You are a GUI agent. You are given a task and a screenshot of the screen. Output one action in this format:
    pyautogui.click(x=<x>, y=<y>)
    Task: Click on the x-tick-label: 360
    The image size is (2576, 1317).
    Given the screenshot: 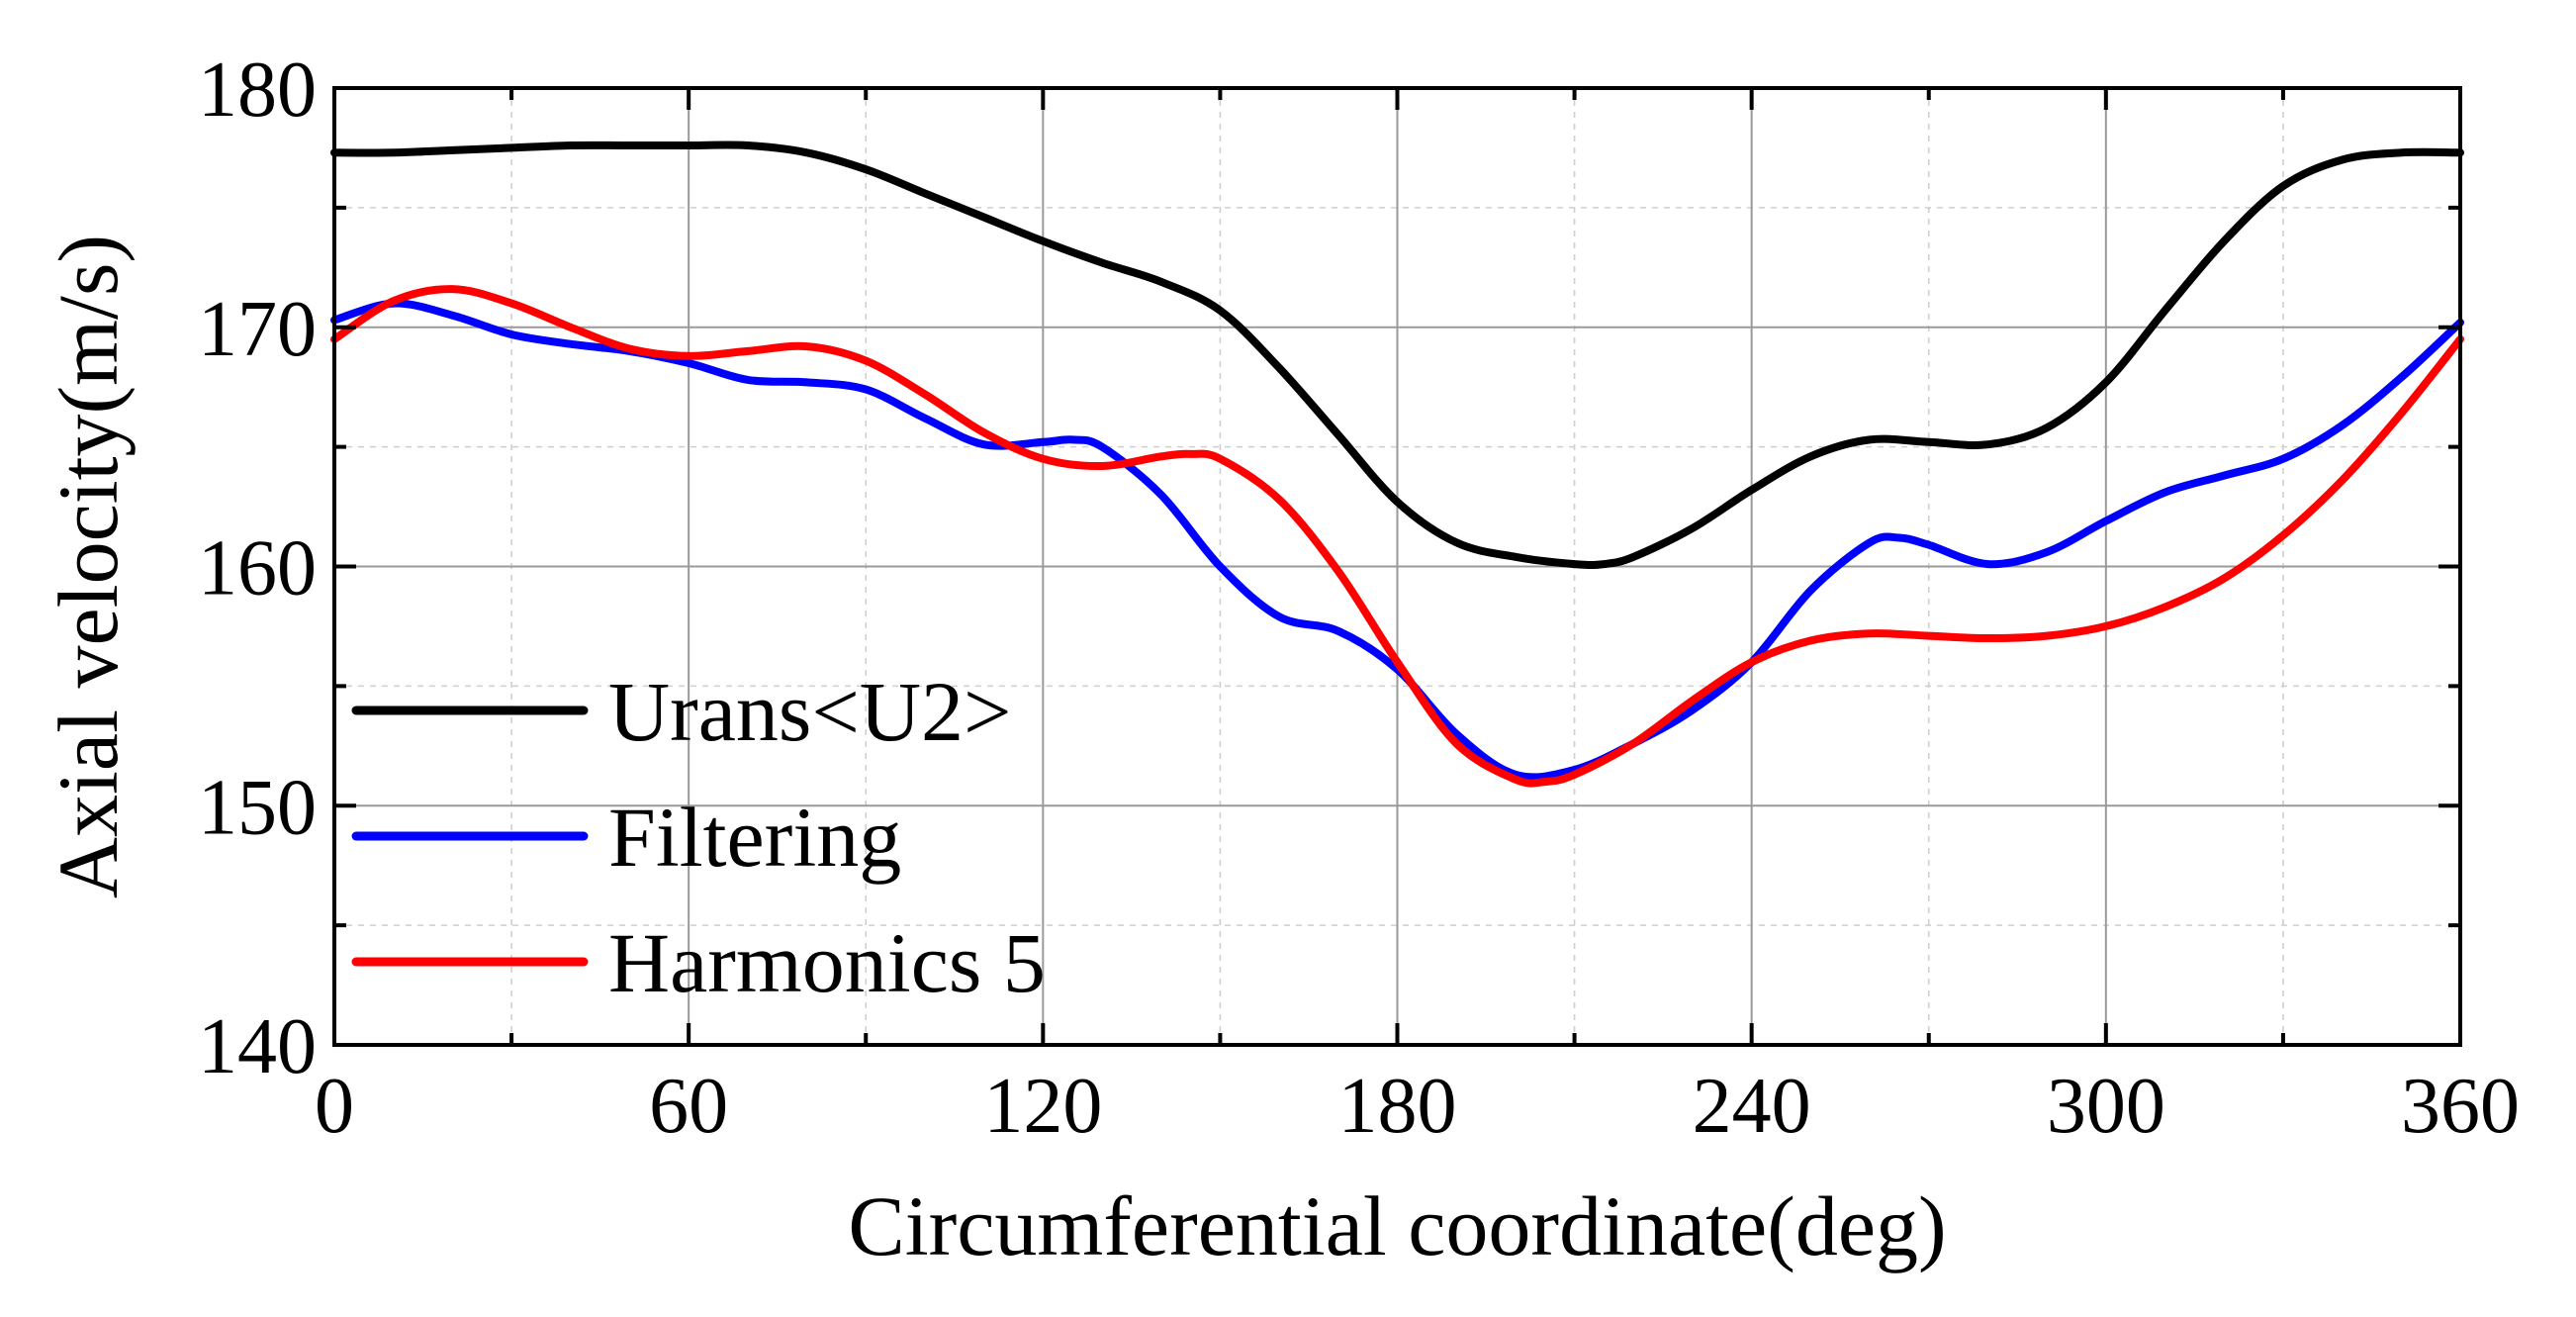 What is the action you would take?
    pyautogui.click(x=2460, y=1107)
    